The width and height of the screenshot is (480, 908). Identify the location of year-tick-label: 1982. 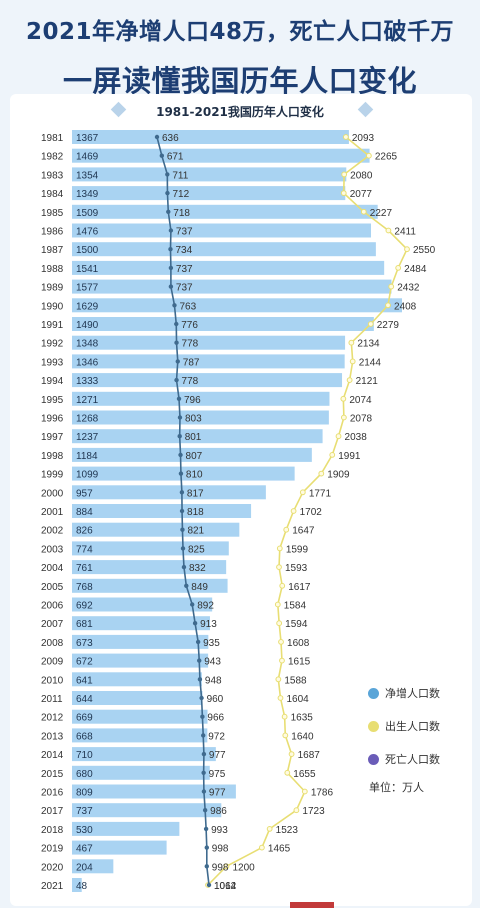
(52, 157).